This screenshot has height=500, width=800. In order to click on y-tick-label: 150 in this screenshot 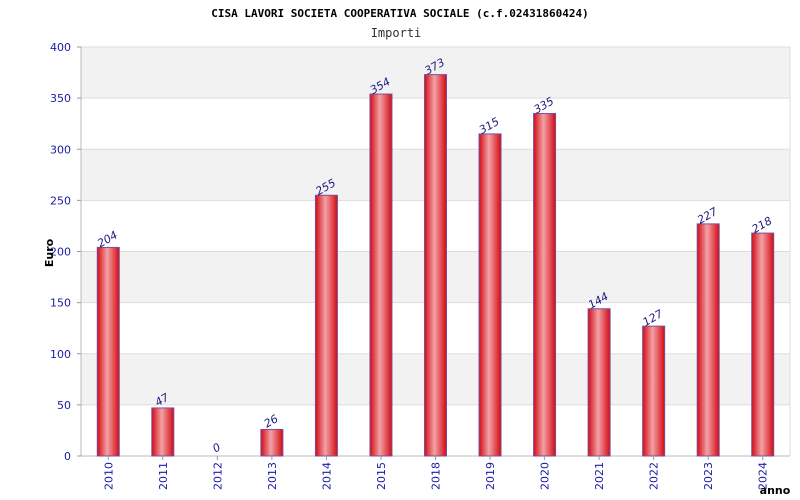, I will do `click(60, 303)`.